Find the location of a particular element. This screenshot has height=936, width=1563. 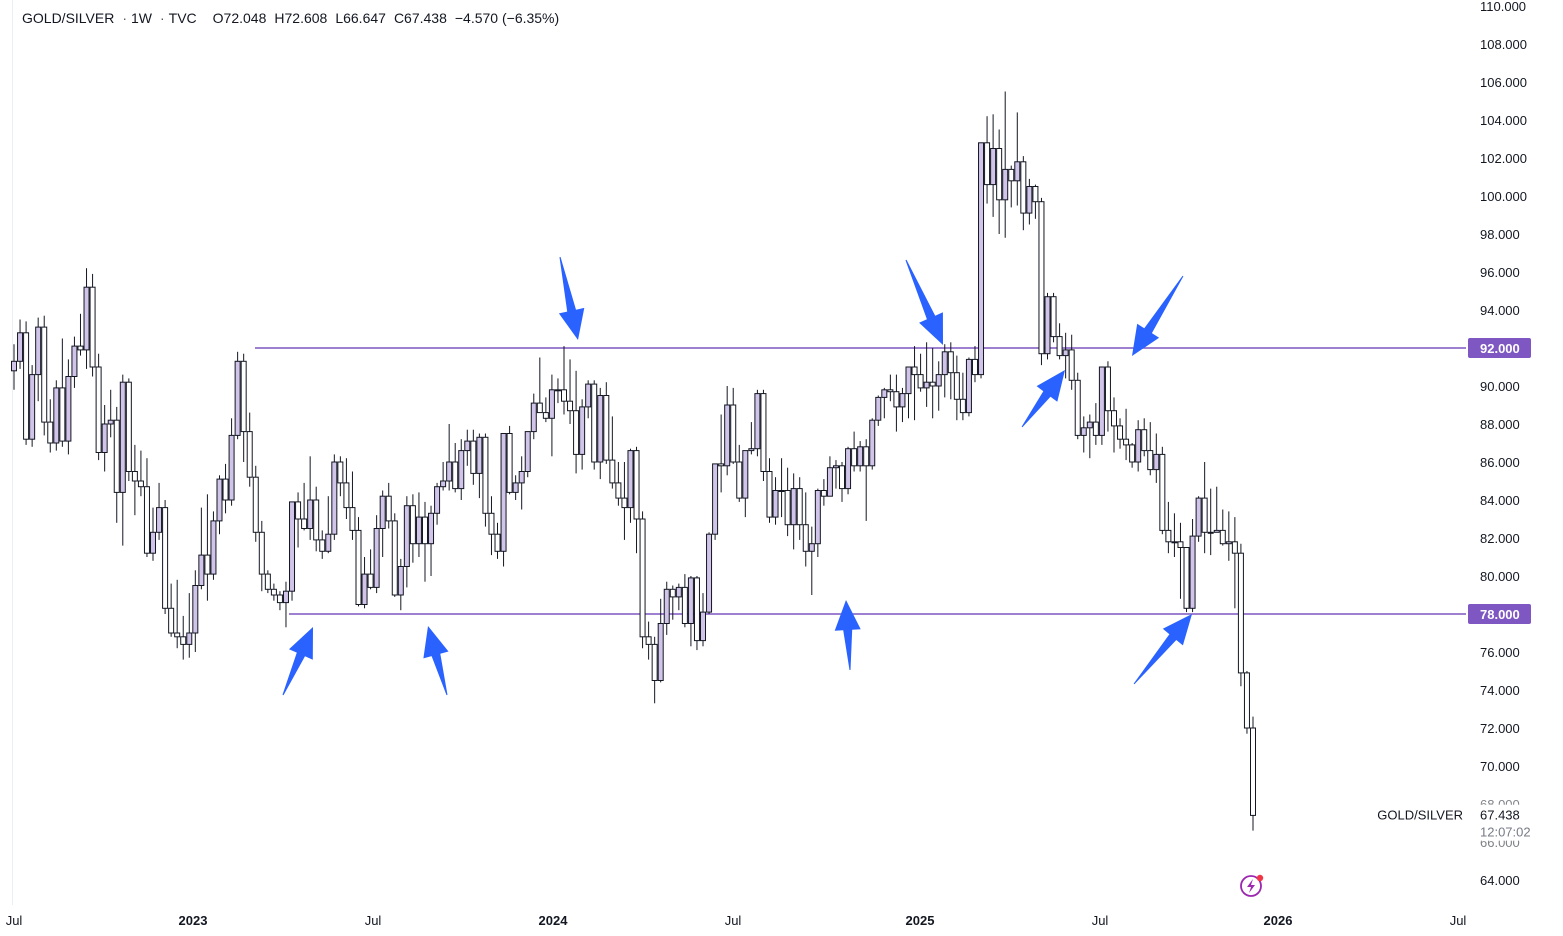

level-price-tag is located at coordinates (1499, 348).